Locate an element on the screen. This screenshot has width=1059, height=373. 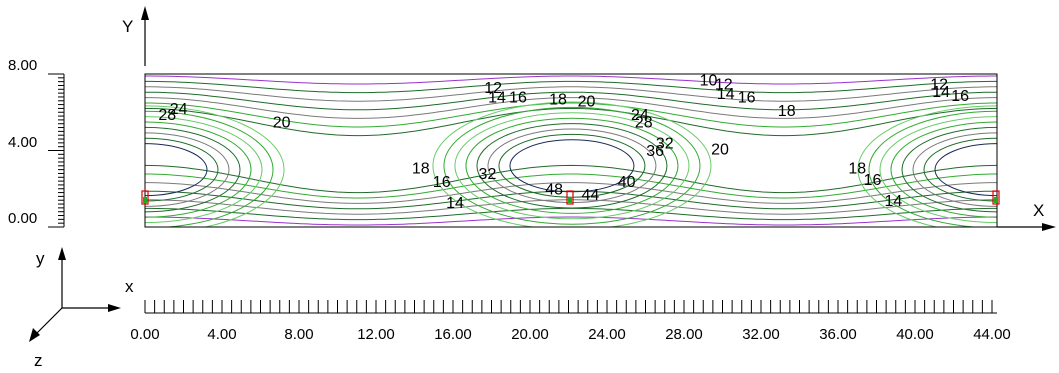
y-ruler: 8.00 4.00 0.00 is located at coordinates (36, 142).